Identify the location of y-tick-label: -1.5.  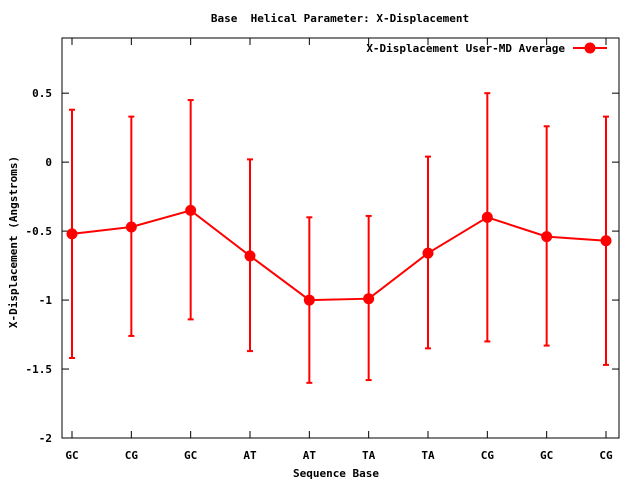
(39, 369).